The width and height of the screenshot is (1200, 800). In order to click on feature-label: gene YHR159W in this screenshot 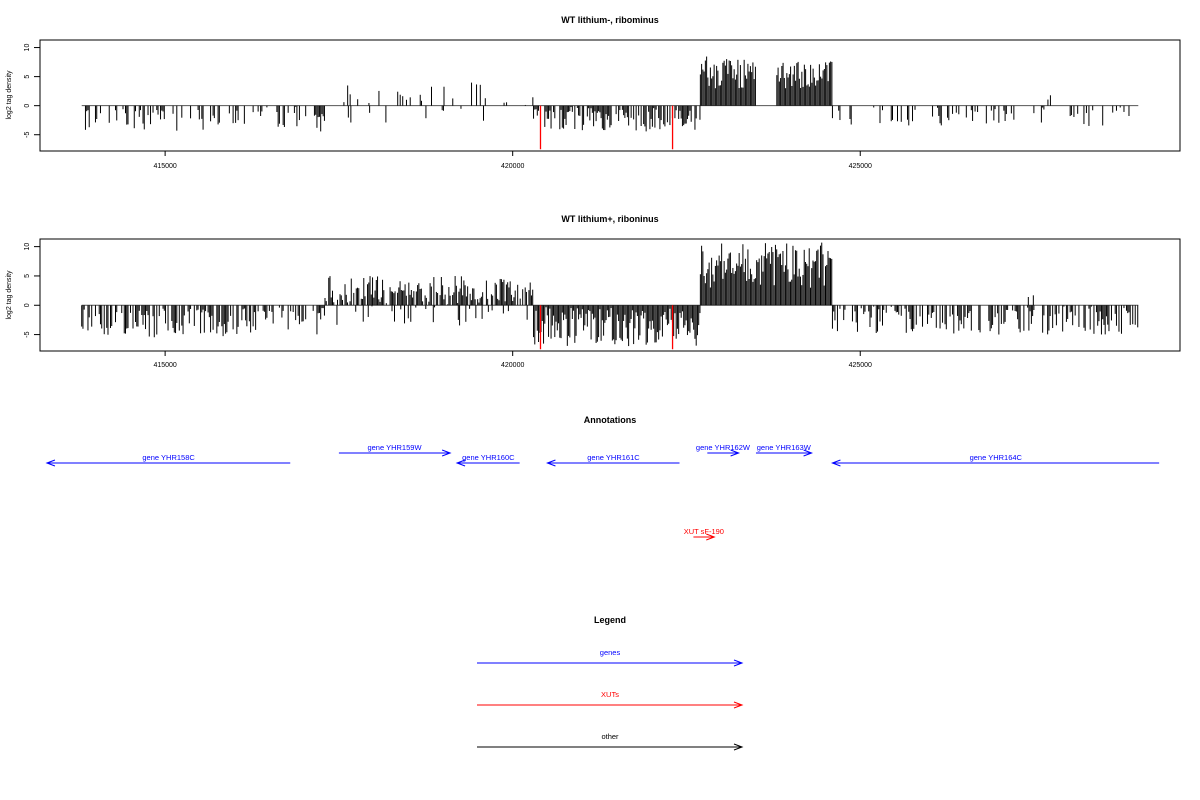, I will do `click(394, 447)`.